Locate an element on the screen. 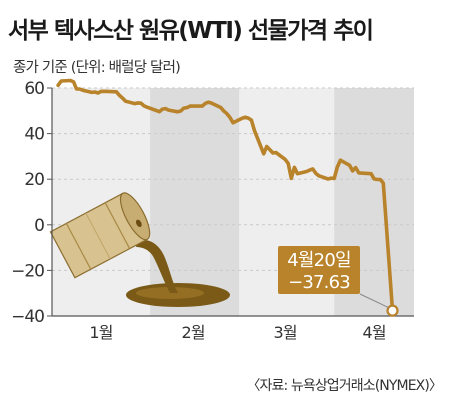 The image size is (450, 400). x-tick-label: 4월 is located at coordinates (373, 332).